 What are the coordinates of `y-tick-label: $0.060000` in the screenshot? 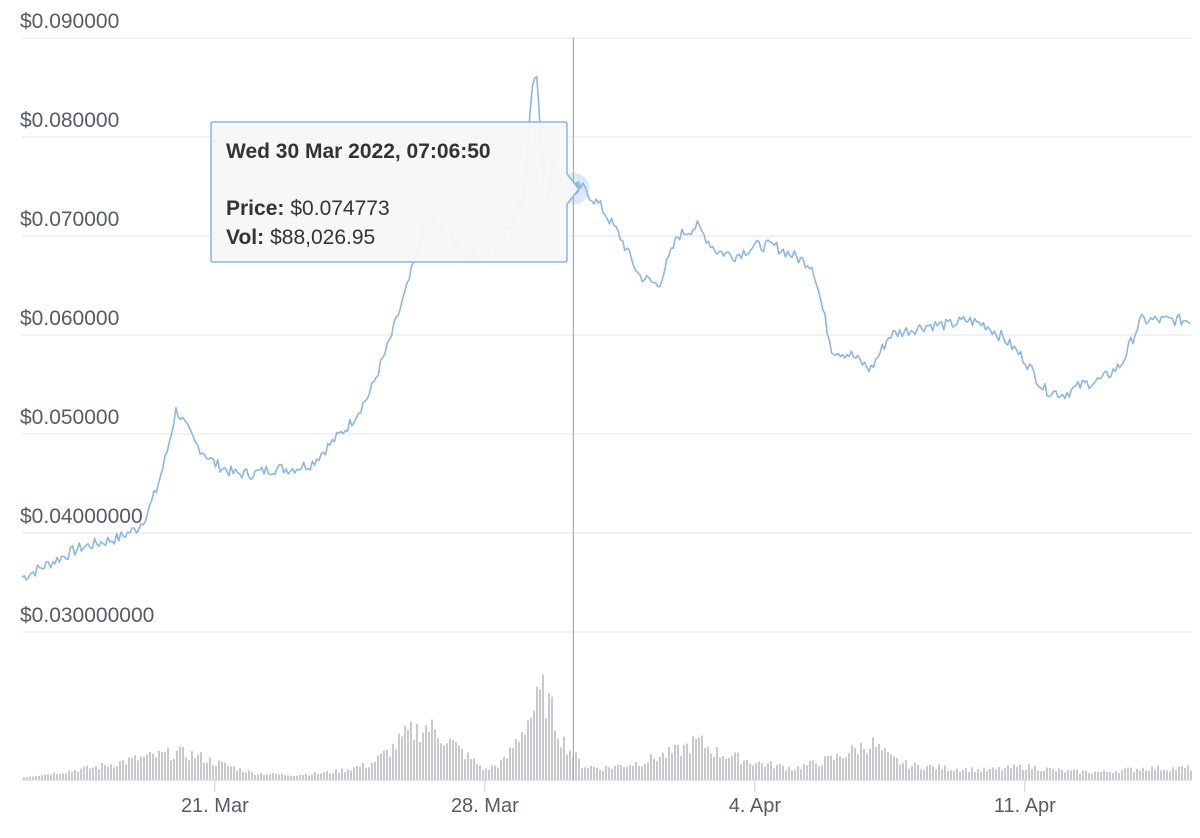 It's located at (69, 318).